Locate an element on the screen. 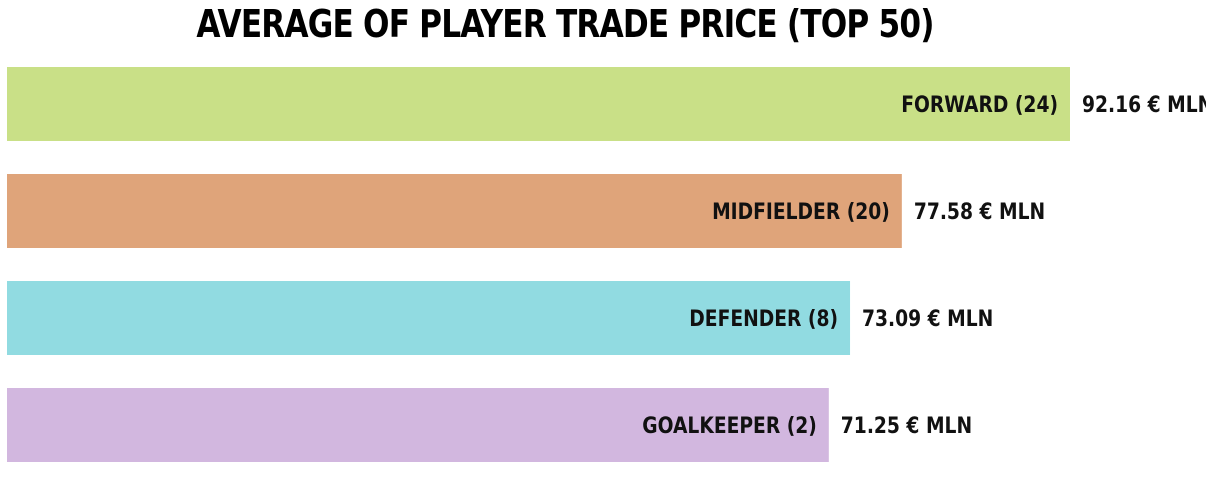 This screenshot has width=1206, height=489. value-label-3: 71.25 € MLN is located at coordinates (906, 426).